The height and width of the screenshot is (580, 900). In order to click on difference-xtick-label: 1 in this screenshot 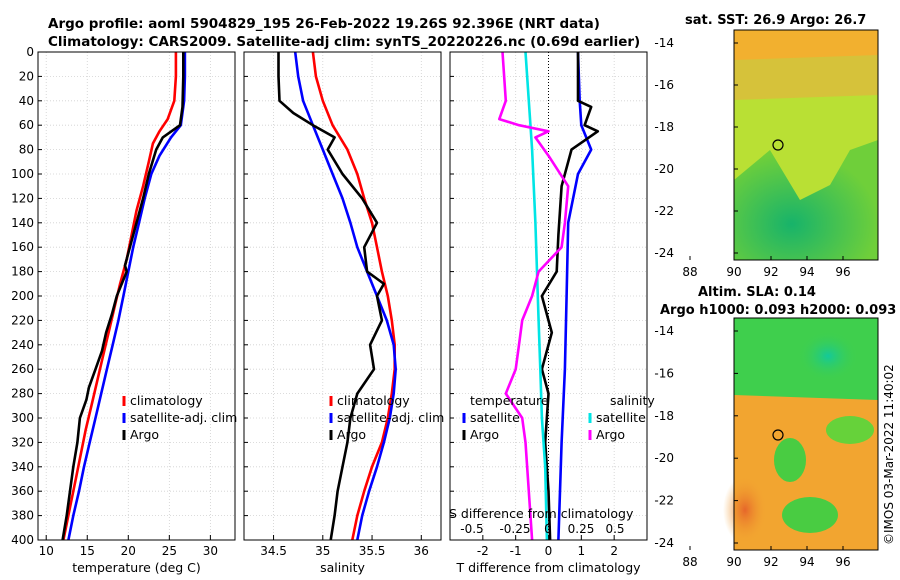, I will do `click(582, 551)`.